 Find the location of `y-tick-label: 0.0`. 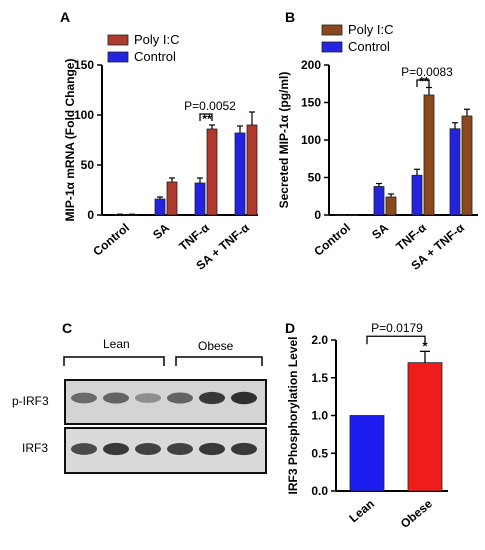

y-tick-label: 0.0 is located at coordinates (319, 491).